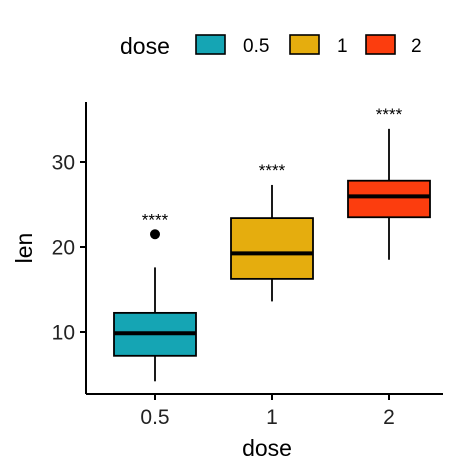 The image size is (474, 474). I want to click on outlier-point, so click(155, 234).